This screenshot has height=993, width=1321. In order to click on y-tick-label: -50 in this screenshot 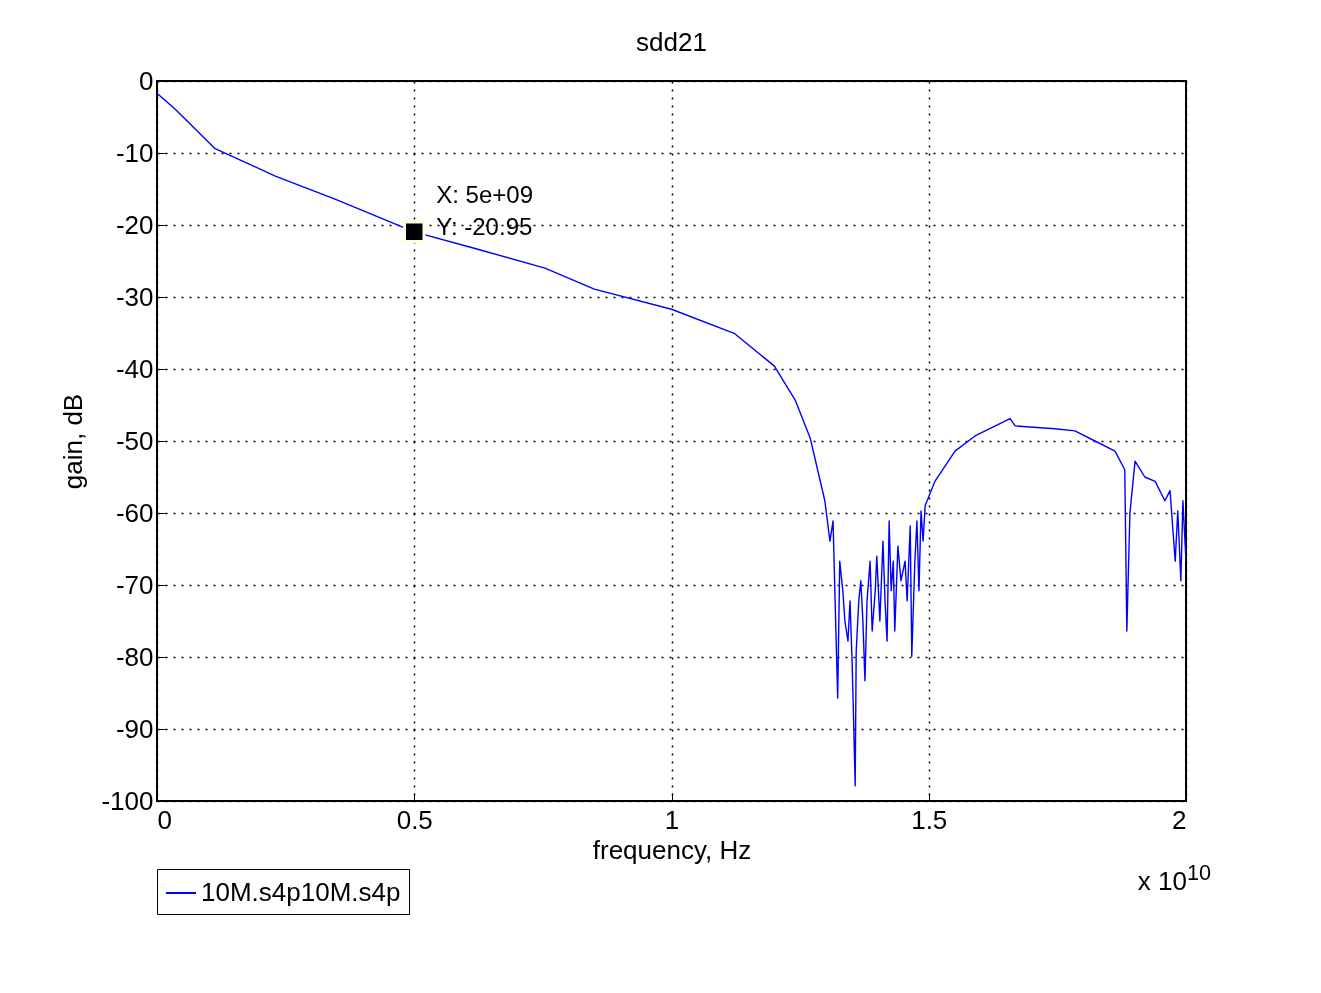, I will do `click(134, 440)`.